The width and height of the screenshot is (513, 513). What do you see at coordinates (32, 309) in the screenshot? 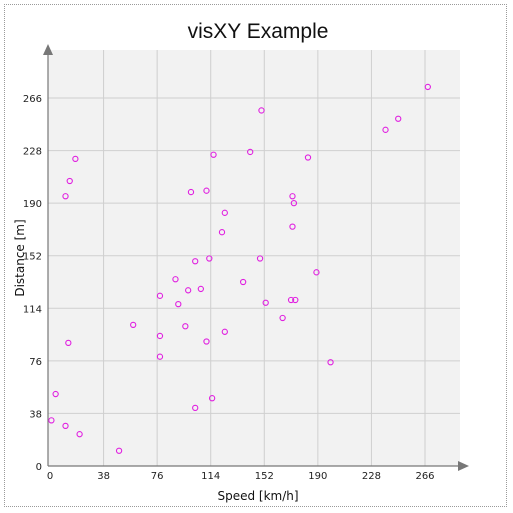
I see `y-tick-label: 114` at bounding box center [32, 309].